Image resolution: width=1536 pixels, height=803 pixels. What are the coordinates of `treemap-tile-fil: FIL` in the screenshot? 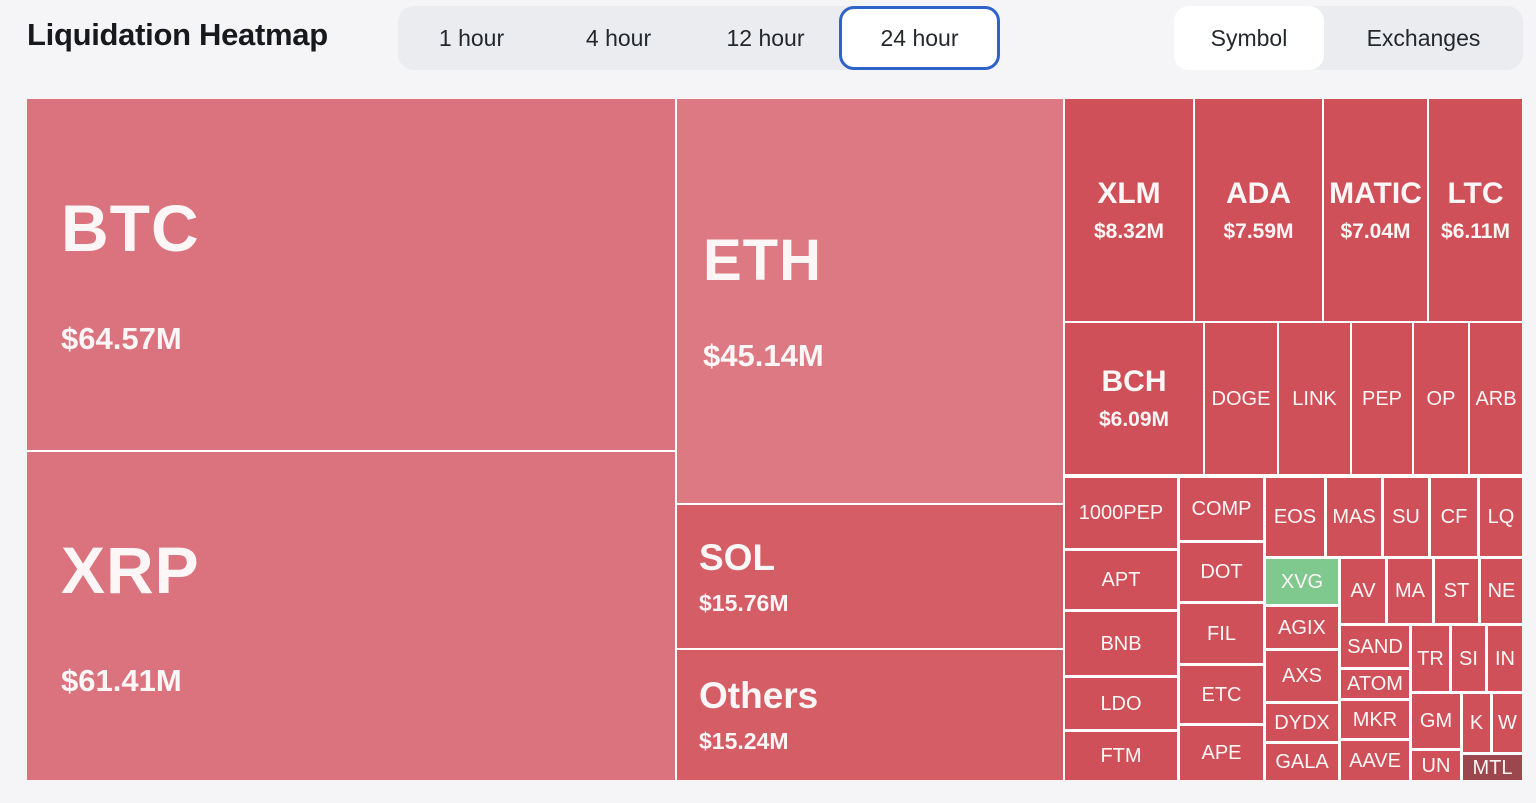 It's located at (1221, 633).